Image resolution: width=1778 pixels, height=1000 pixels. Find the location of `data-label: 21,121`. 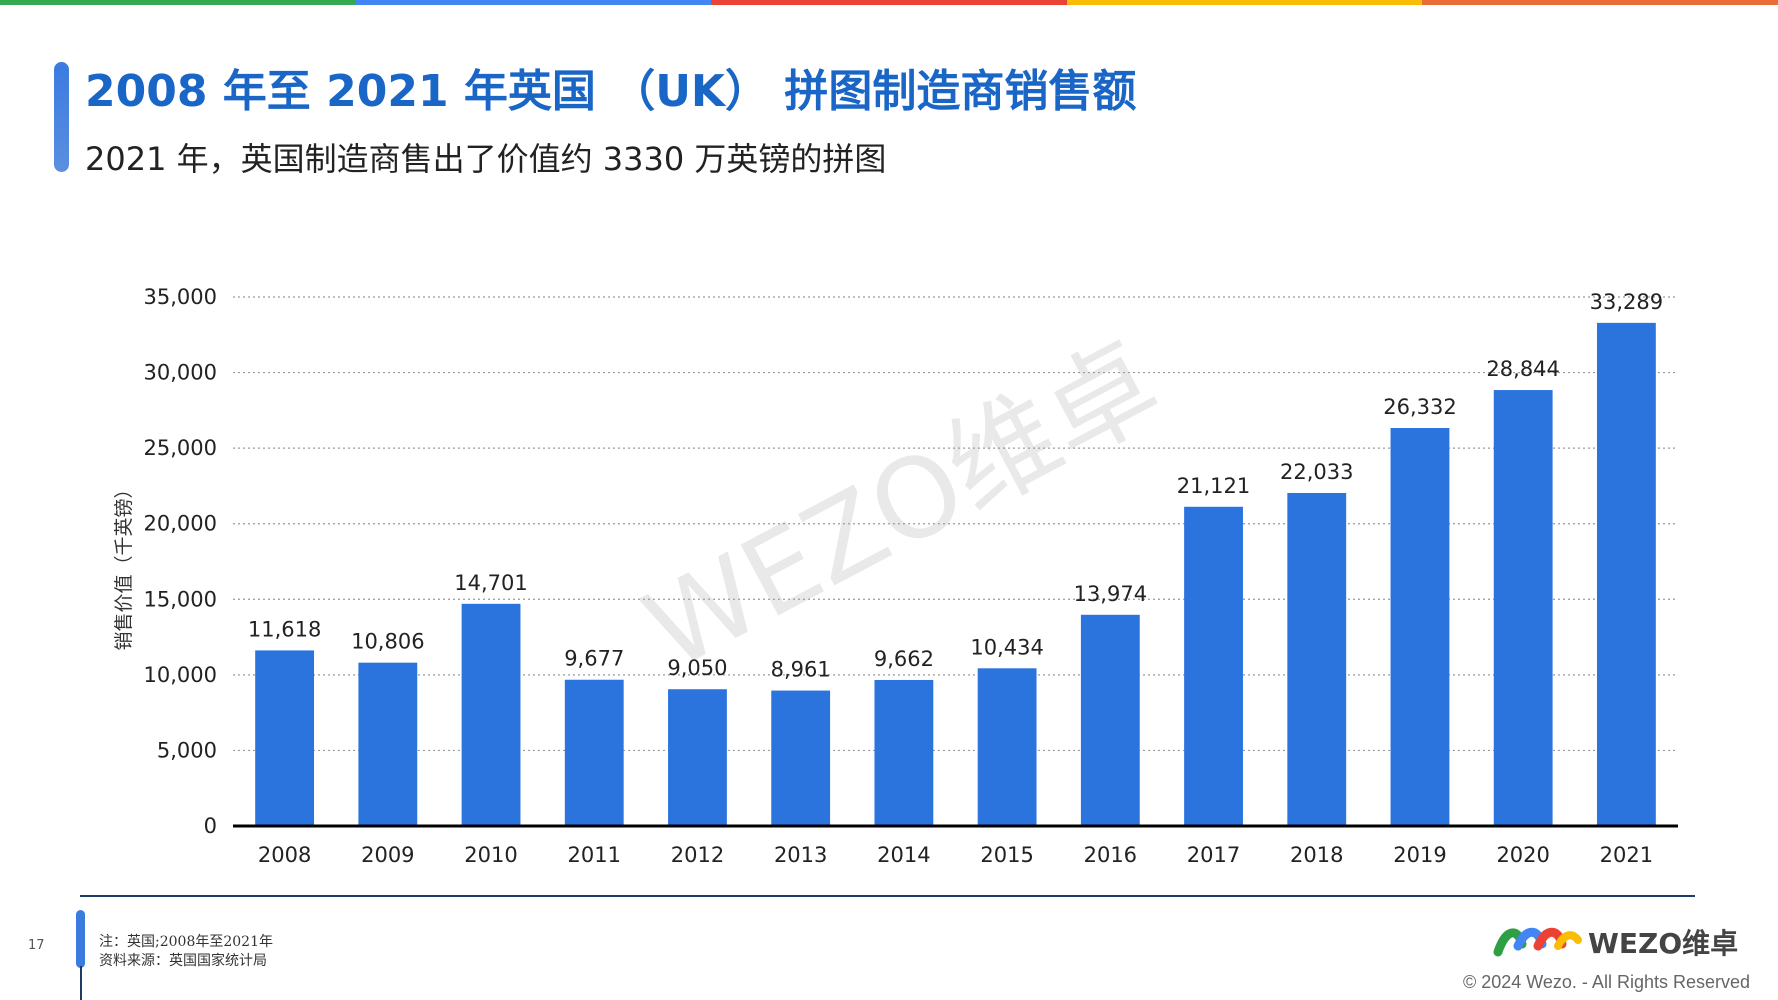

data-label: 21,121 is located at coordinates (1213, 486).